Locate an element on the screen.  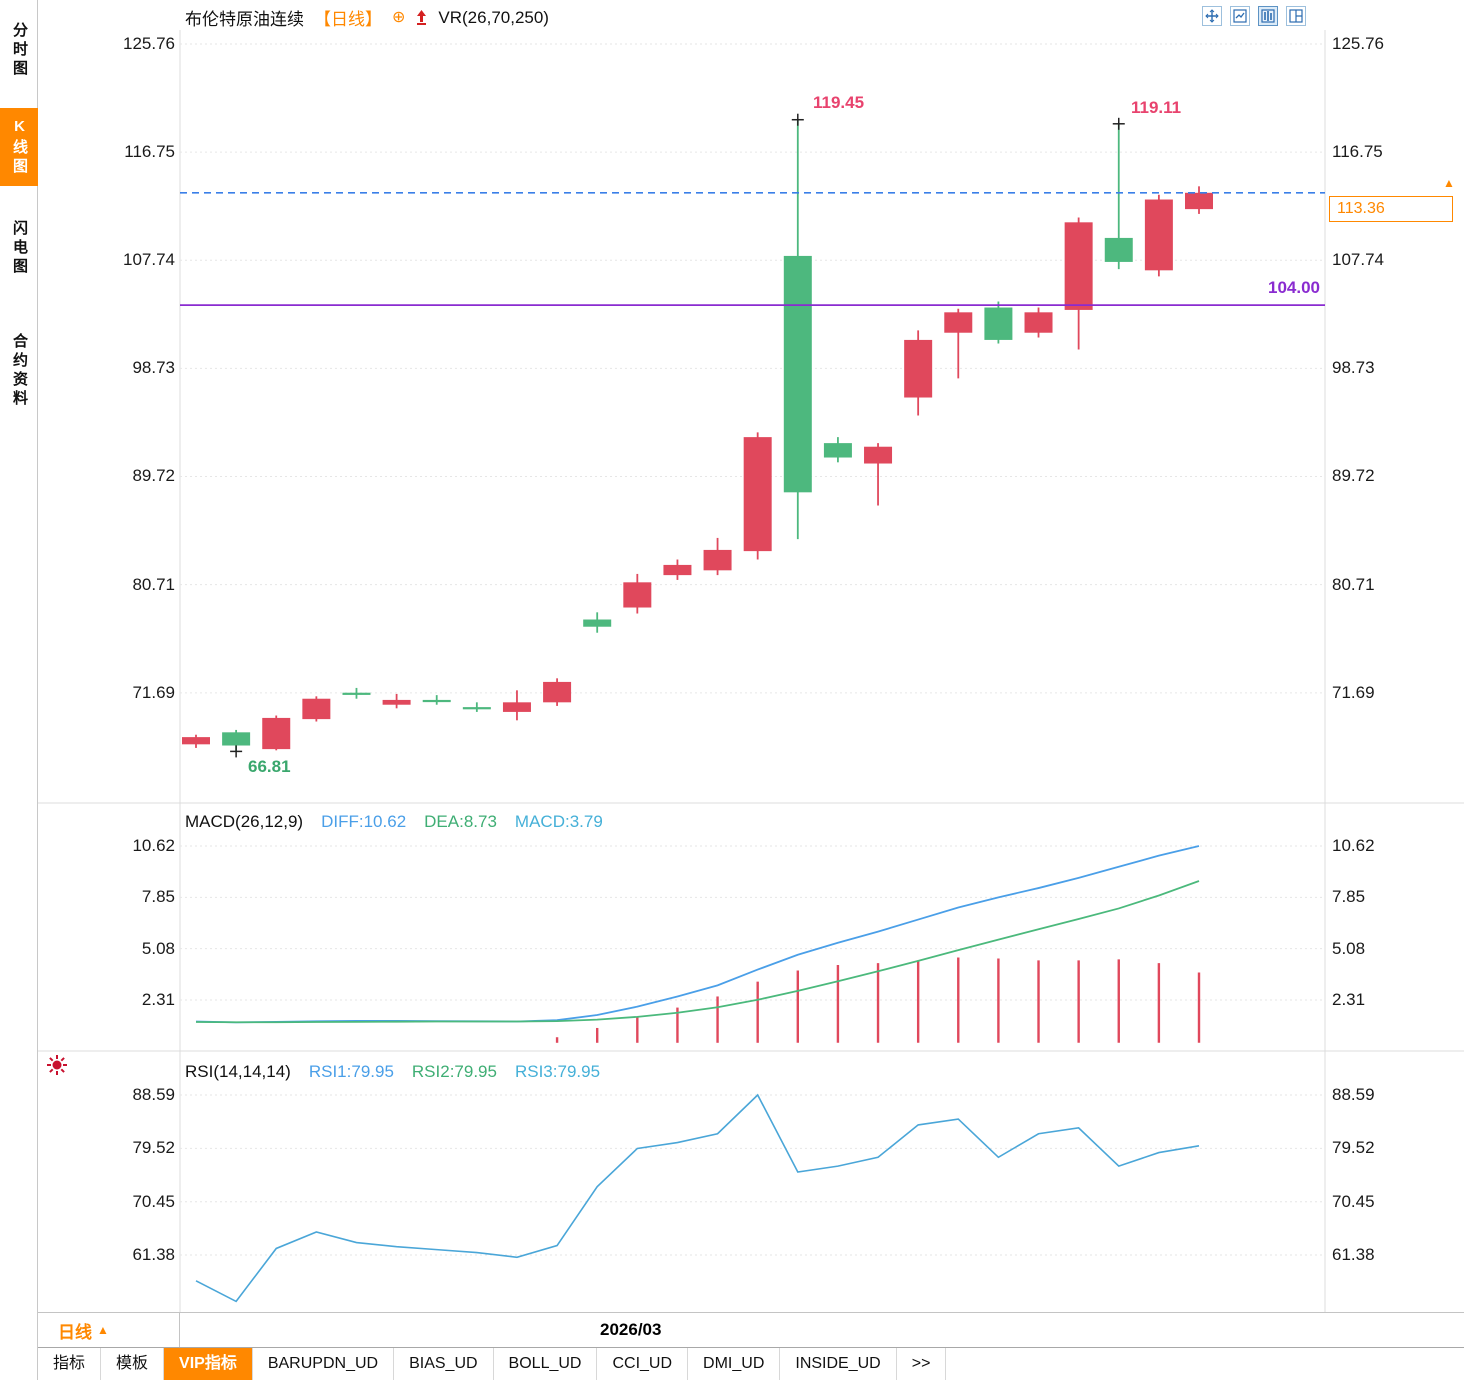
period-selector: 日线 ▲ is located at coordinates (109, 1330).